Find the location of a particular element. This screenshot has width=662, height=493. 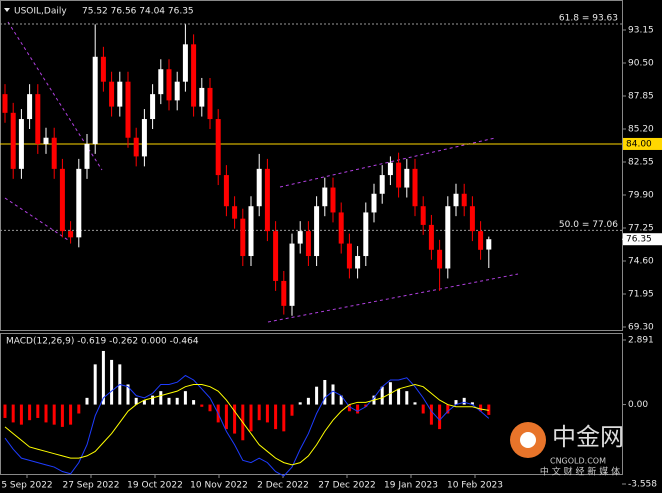

fib-label: 61.8 = 93.63 is located at coordinates (588, 19).